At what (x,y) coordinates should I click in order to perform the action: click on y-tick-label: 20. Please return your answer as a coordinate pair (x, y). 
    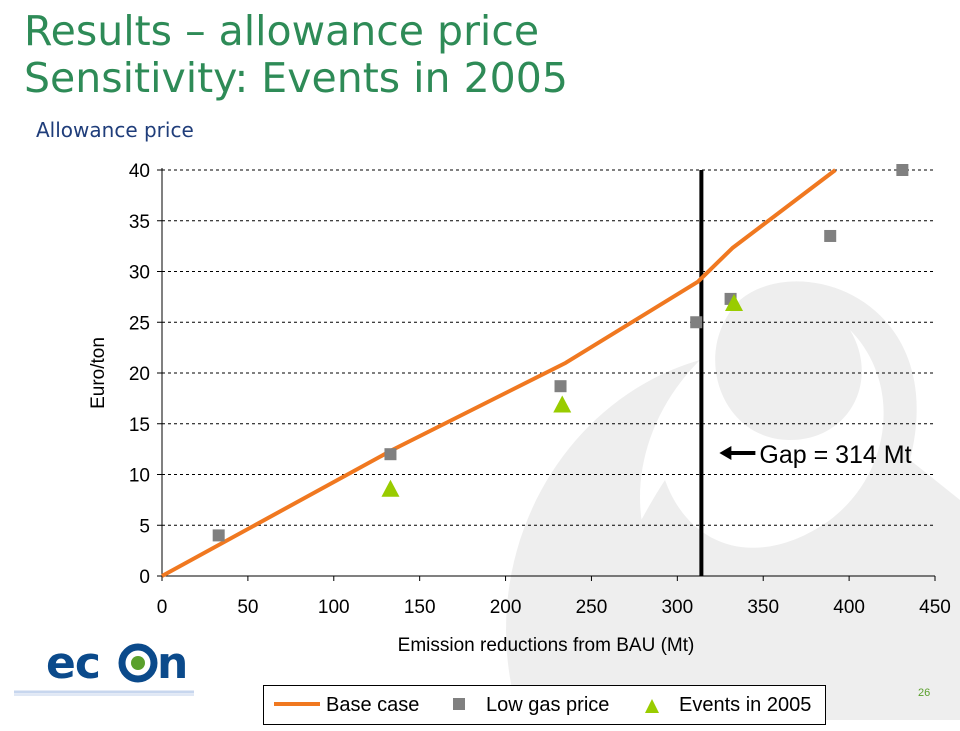
    Looking at the image, I should click on (139, 374).